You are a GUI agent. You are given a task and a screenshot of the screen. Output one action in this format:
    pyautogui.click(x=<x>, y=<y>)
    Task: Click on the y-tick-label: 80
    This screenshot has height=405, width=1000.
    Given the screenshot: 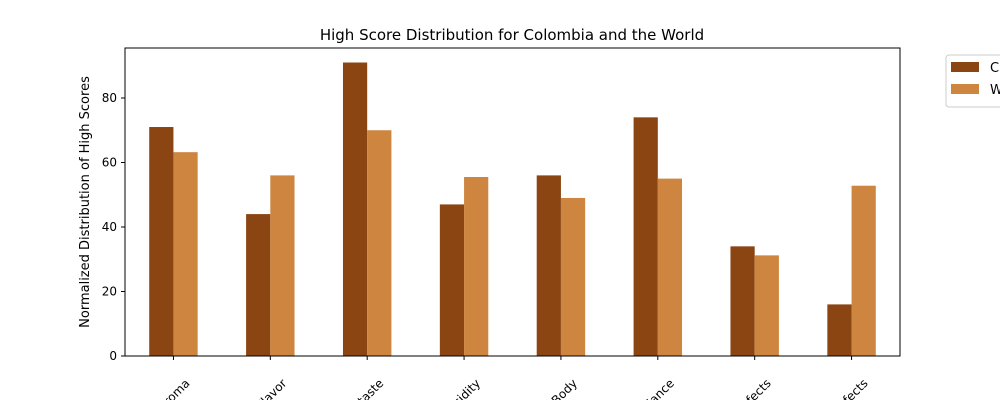 What is the action you would take?
    pyautogui.click(x=109, y=98)
    